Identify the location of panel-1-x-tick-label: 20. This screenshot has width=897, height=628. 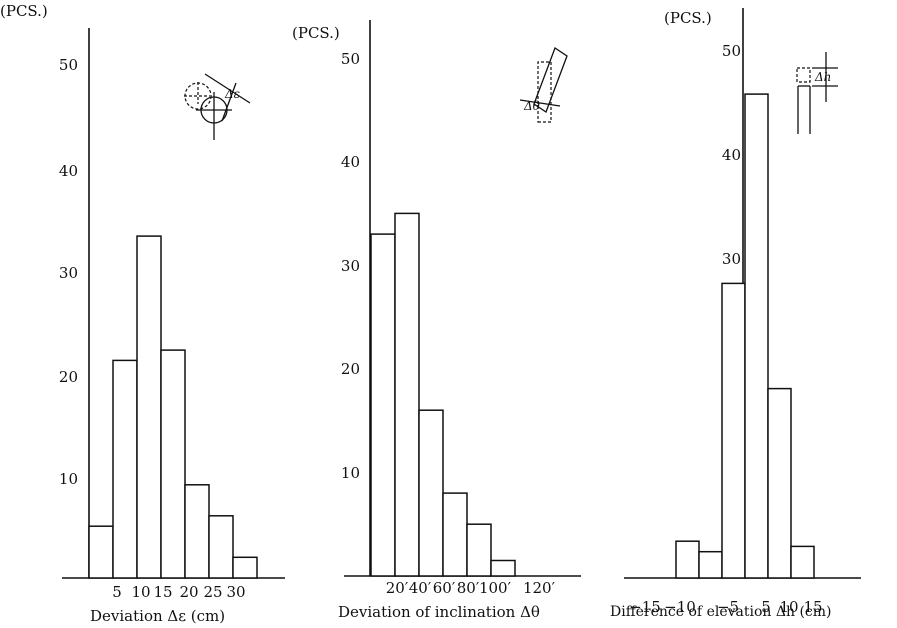
(188, 592).